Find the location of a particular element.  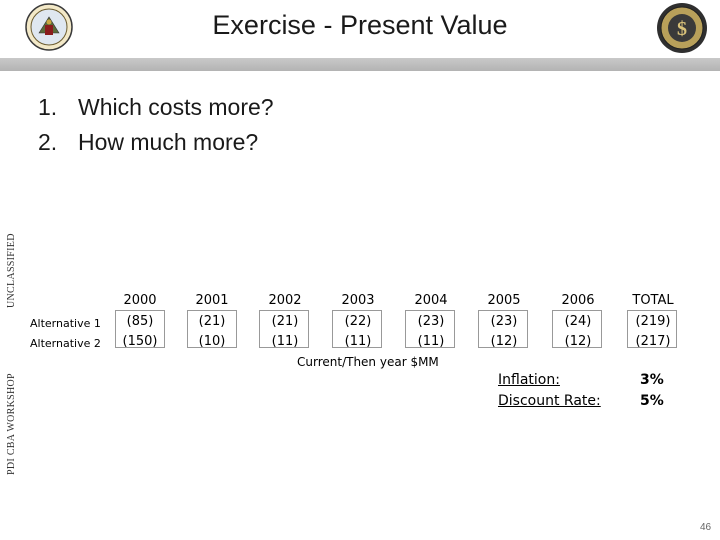

year-header: 2000 is located at coordinates (140, 300).